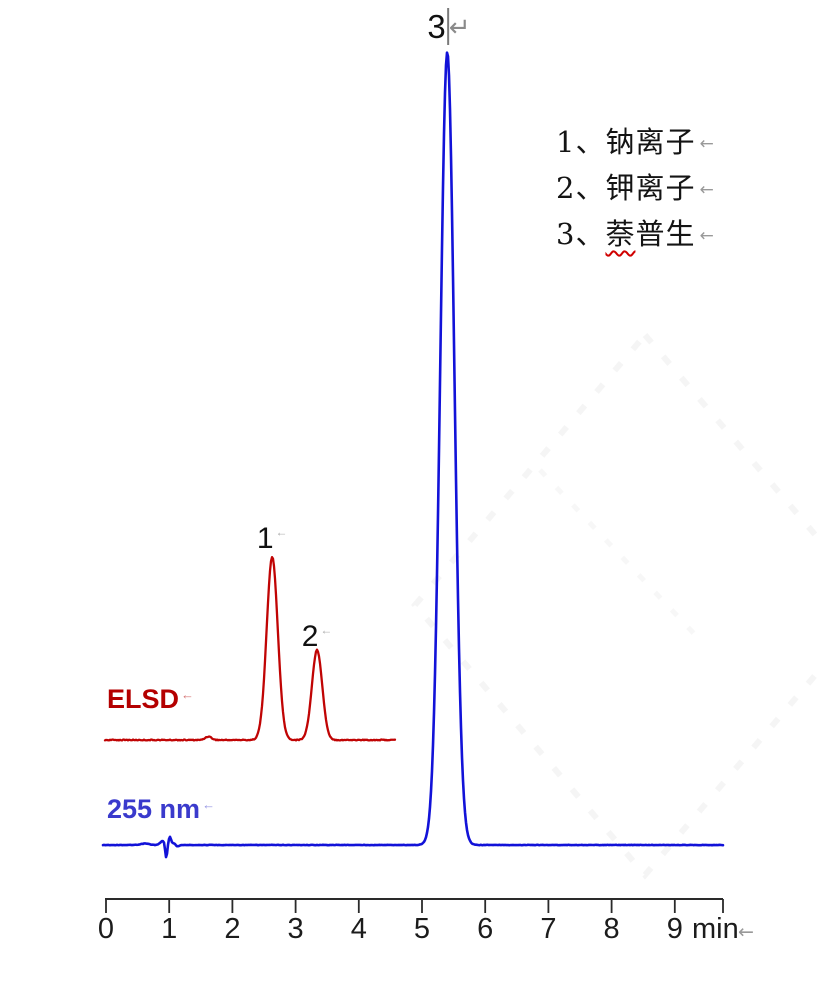 The height and width of the screenshot is (996, 821). I want to click on legend-item-sodium: 1、钠离子 ←, so click(635, 143).